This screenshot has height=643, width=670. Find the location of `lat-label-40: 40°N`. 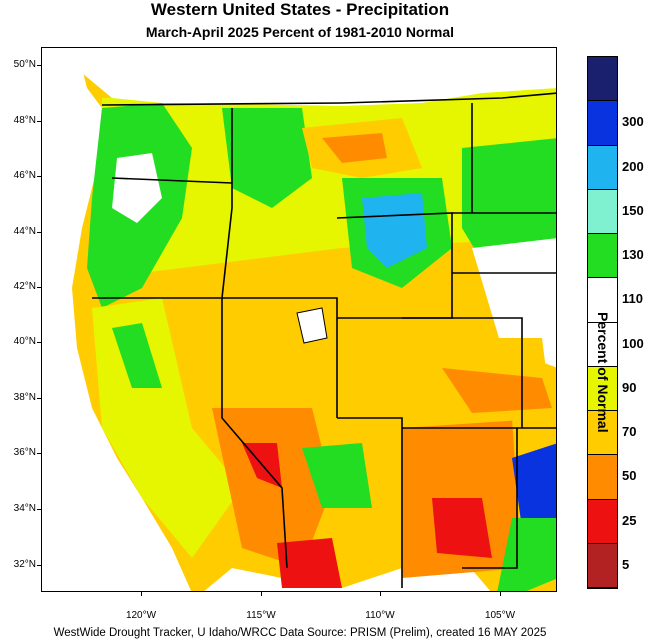

lat-label-40: 40°N is located at coordinates (24, 341).